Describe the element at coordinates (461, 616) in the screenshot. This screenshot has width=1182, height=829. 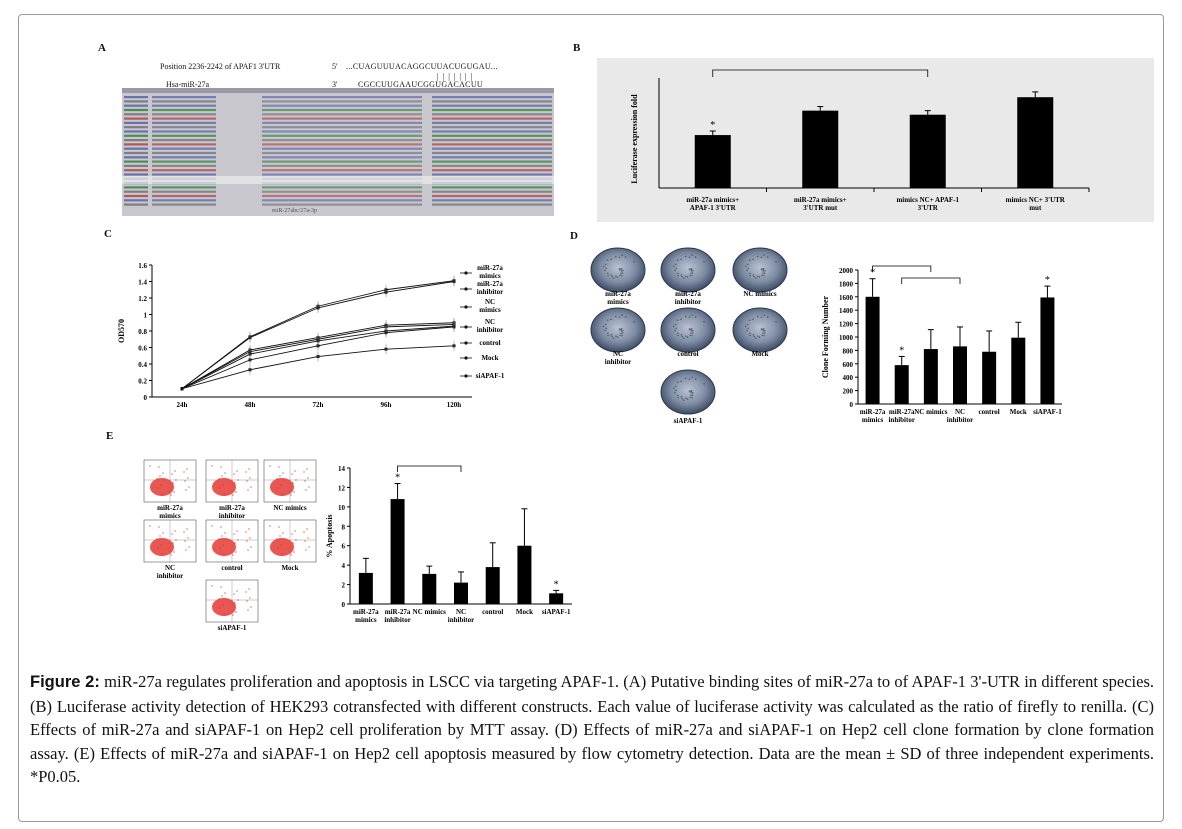
I see `category-label: NC inhibitor` at that location.